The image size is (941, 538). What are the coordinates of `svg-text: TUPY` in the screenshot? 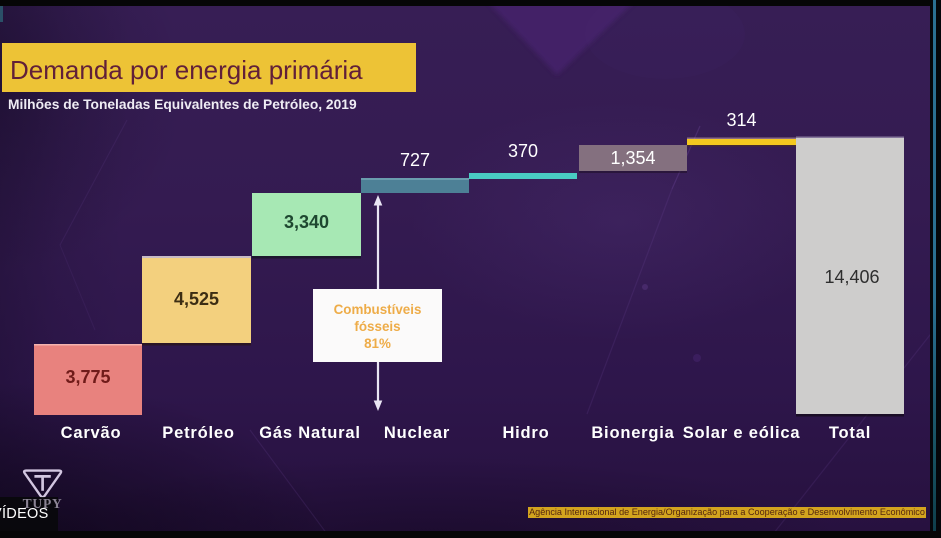 It's located at (43, 503).